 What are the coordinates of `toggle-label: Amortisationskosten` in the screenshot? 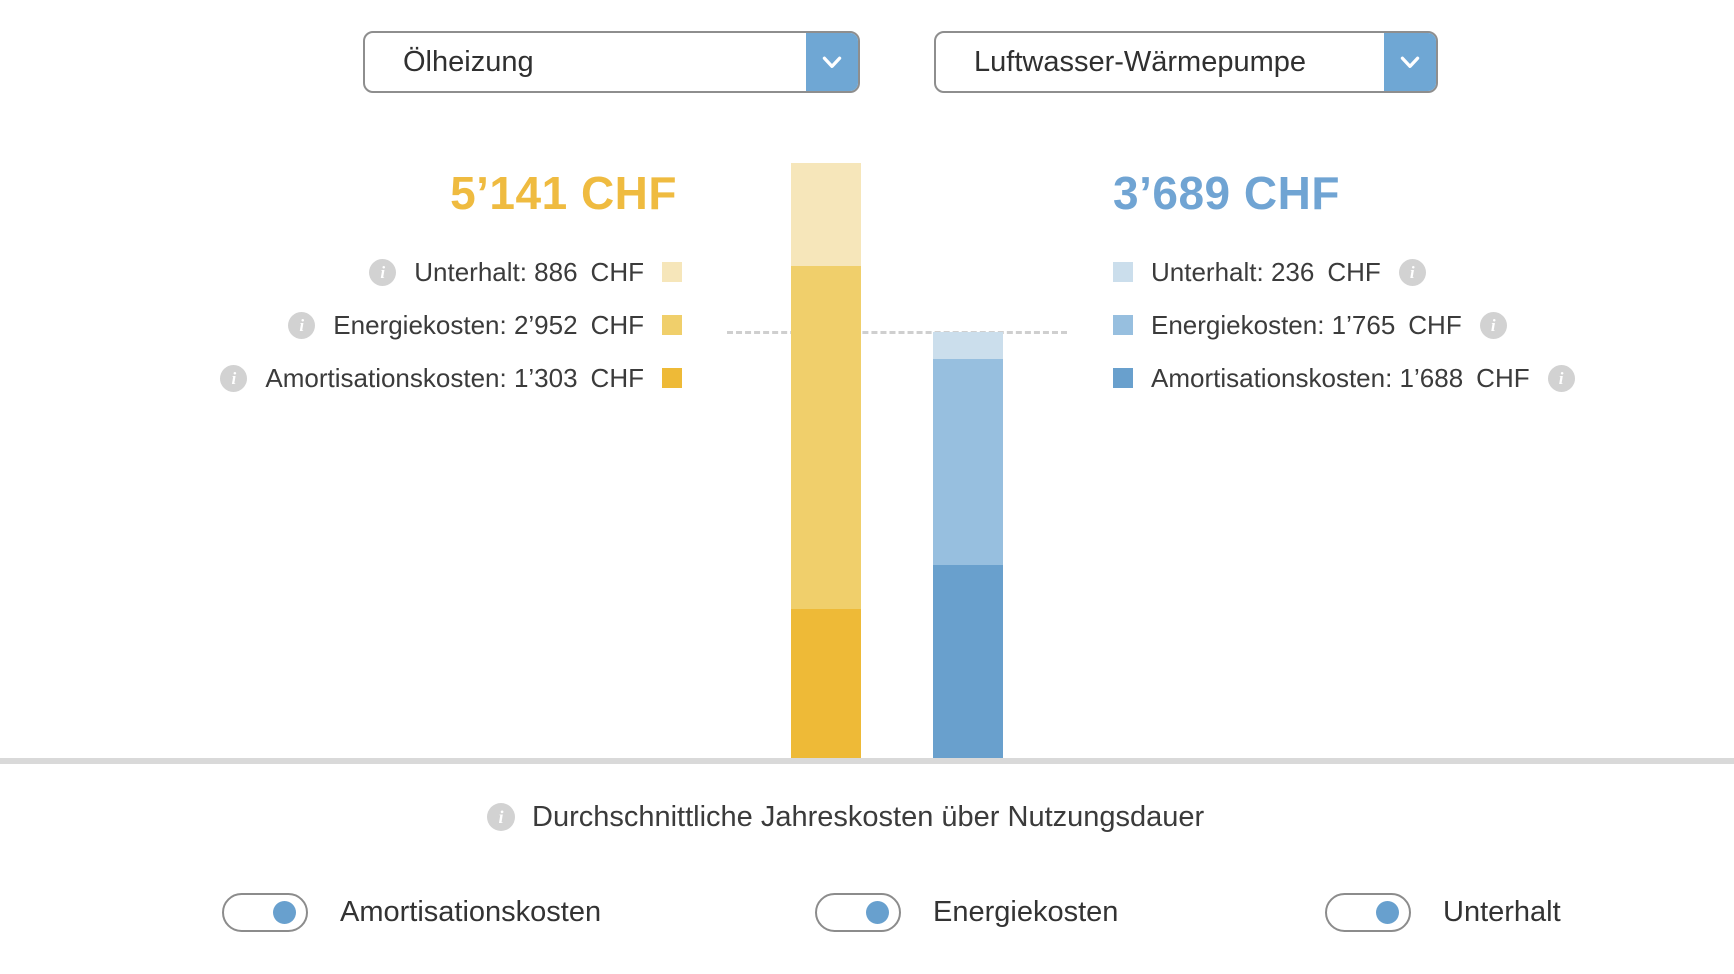 It's located at (471, 912).